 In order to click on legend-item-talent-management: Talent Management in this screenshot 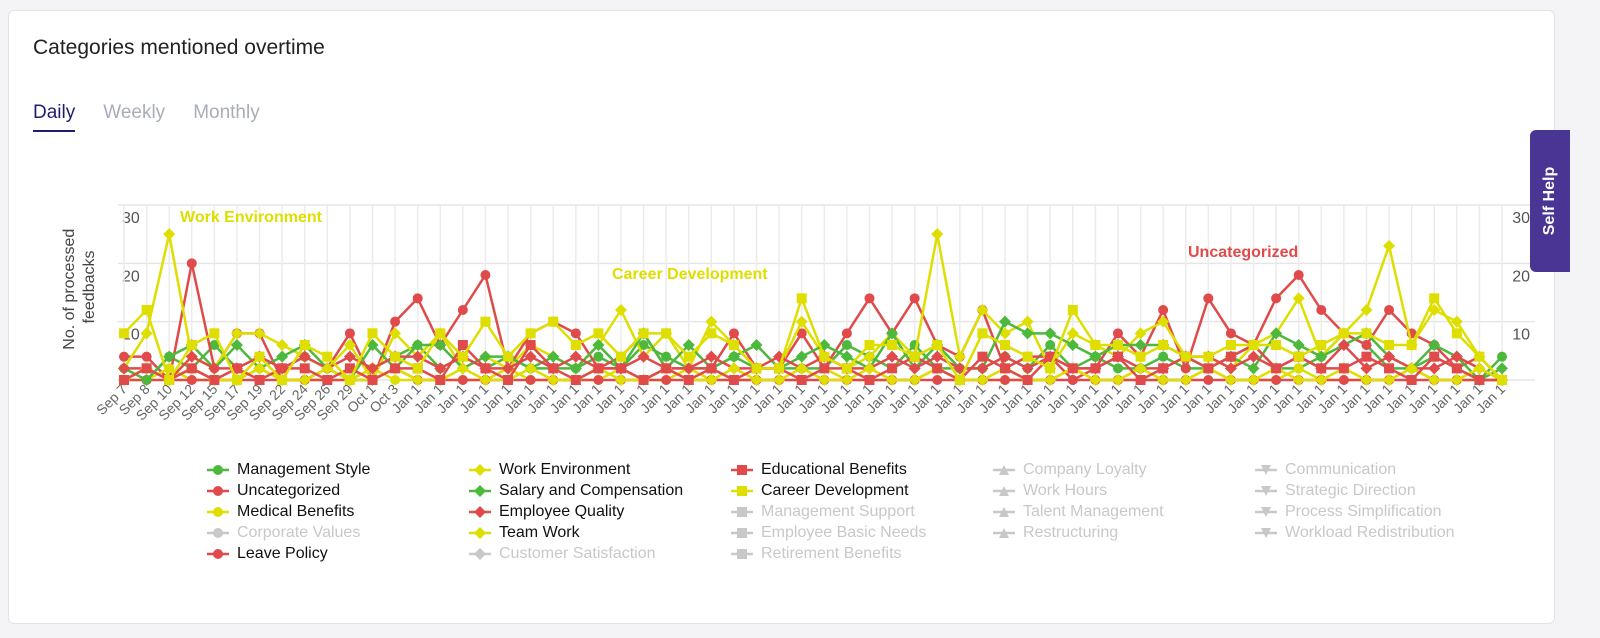, I will do `click(1124, 511)`.